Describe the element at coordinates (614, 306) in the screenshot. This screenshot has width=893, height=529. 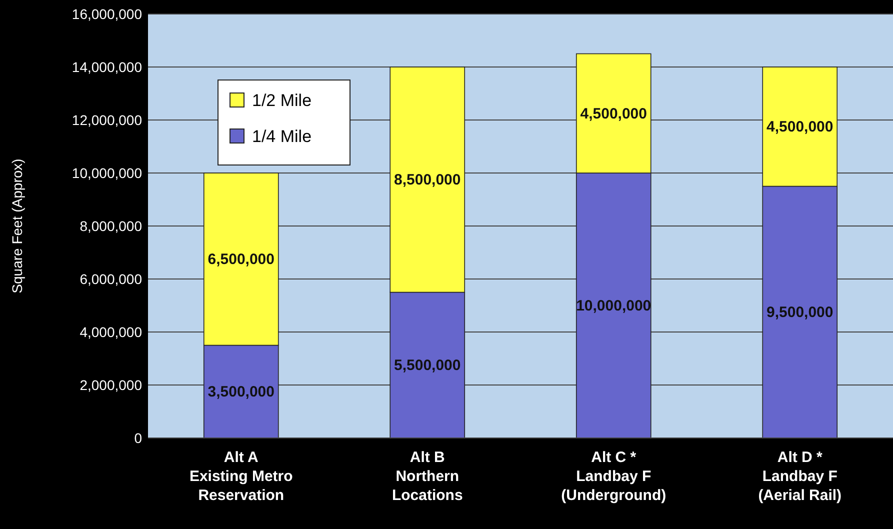
I see `data-label: 10,000,000` at that location.